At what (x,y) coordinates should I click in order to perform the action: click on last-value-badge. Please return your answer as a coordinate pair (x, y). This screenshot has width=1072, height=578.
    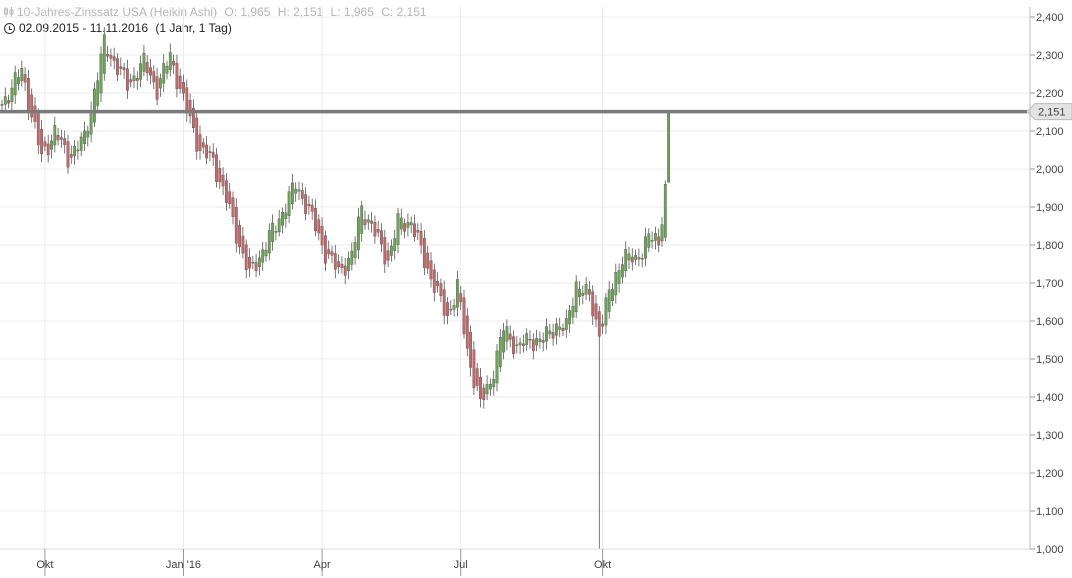
    Looking at the image, I should click on (1049, 112).